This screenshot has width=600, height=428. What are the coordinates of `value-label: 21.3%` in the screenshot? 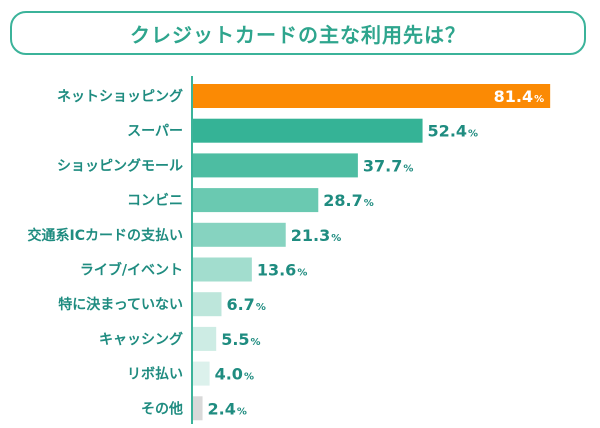 It's located at (316, 235).